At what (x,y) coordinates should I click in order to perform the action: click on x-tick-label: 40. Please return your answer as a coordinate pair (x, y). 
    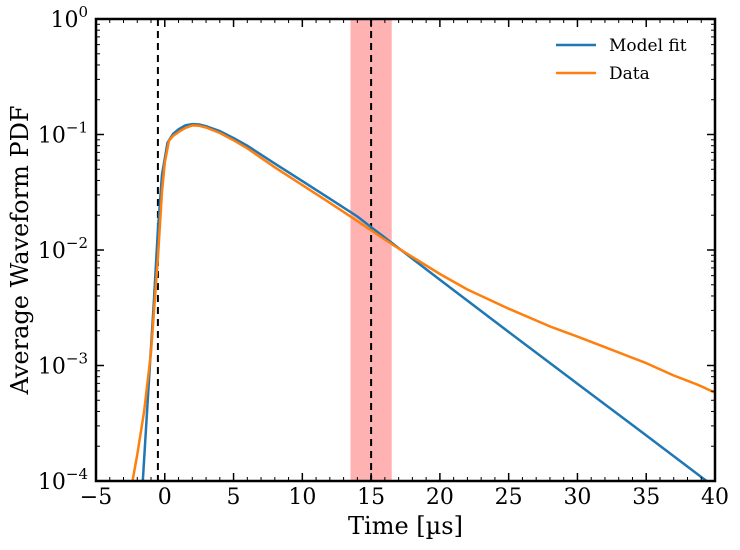
    Looking at the image, I should click on (715, 497).